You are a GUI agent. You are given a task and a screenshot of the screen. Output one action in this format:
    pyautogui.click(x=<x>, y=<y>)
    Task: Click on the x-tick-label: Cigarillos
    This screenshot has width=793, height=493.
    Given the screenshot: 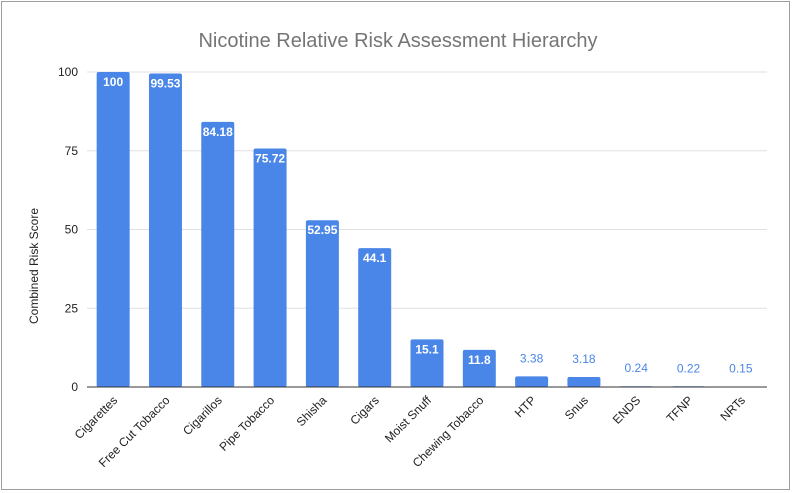 What is the action you would take?
    pyautogui.click(x=202, y=415)
    